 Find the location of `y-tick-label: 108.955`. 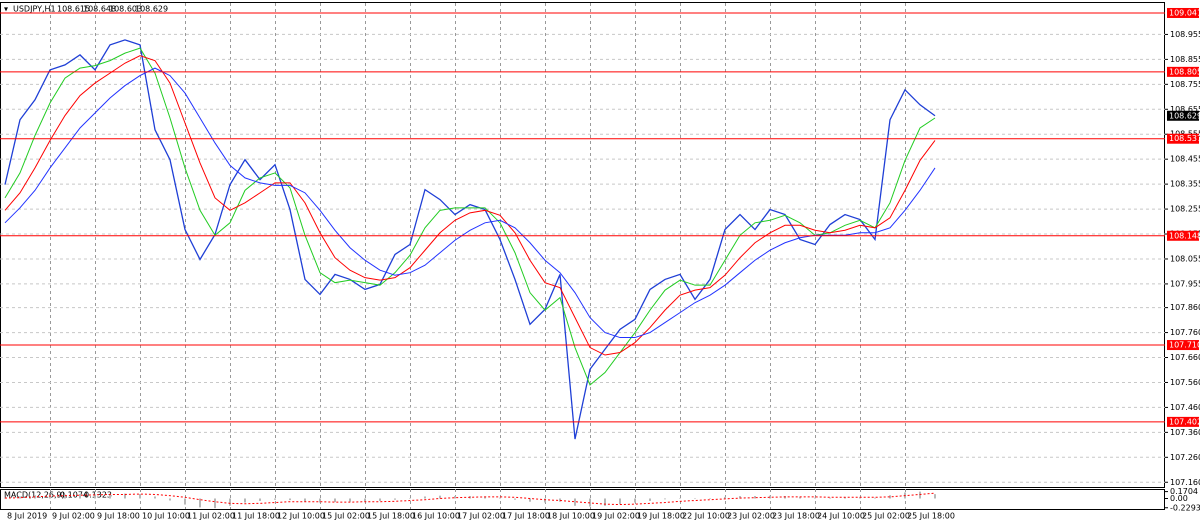

y-tick-label: 108.955 is located at coordinates (1185, 34).